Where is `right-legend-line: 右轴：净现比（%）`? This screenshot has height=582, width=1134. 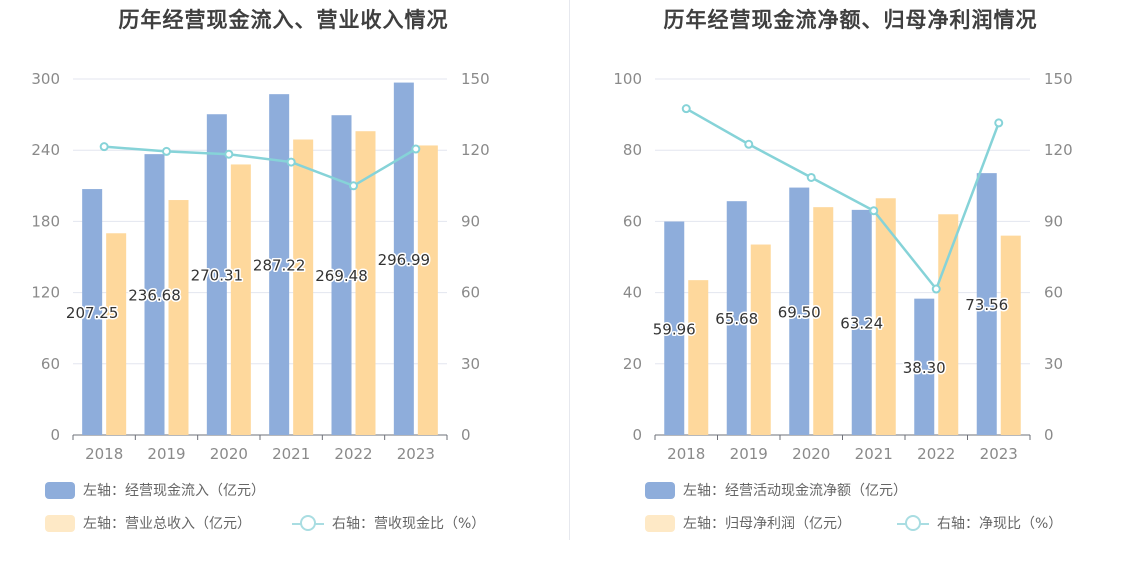
right-legend-line: 右轴：净现比（%） is located at coordinates (979, 523).